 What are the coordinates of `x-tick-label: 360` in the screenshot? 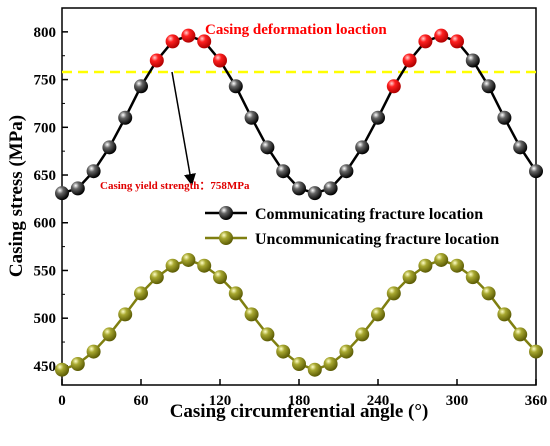 It's located at (536, 401).